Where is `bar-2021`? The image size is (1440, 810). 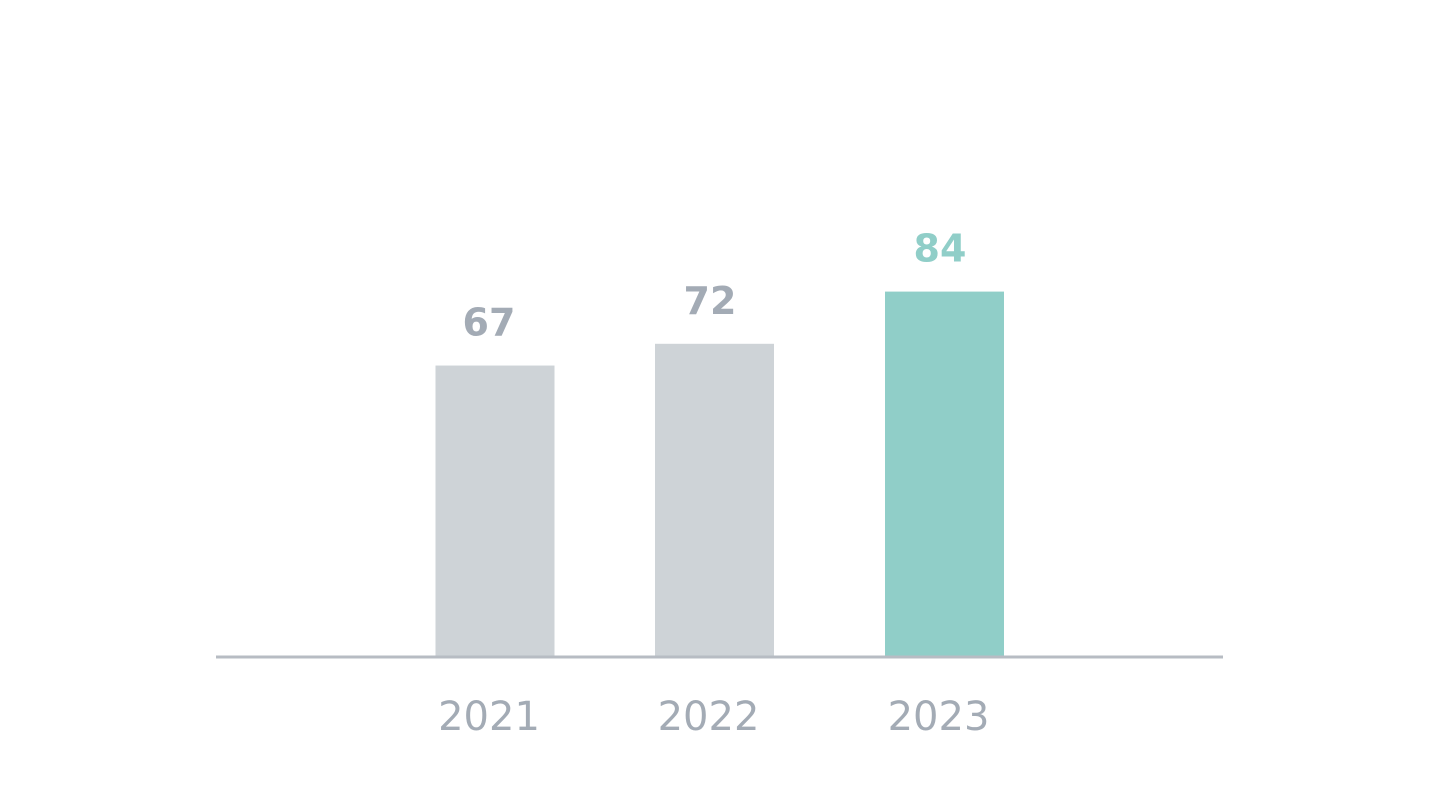
bar-2021 is located at coordinates (495, 511).